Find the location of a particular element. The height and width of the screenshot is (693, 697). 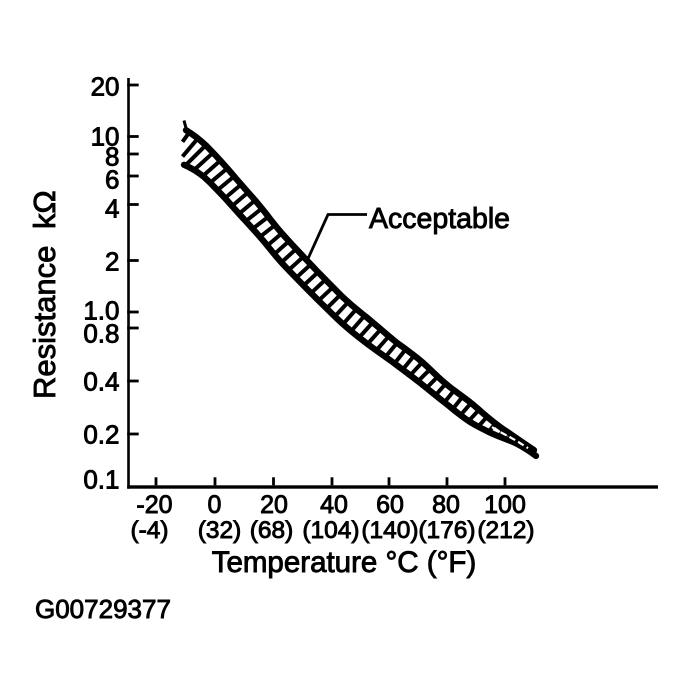

svg-text: 10 is located at coordinates (105, 136).